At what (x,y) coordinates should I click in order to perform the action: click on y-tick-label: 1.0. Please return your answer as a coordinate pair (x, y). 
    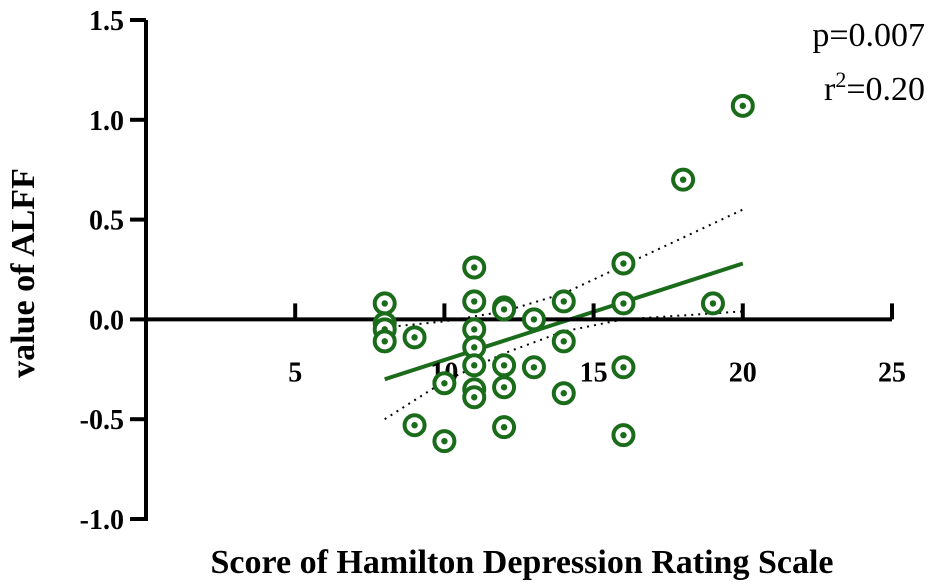
    Looking at the image, I should click on (106, 121).